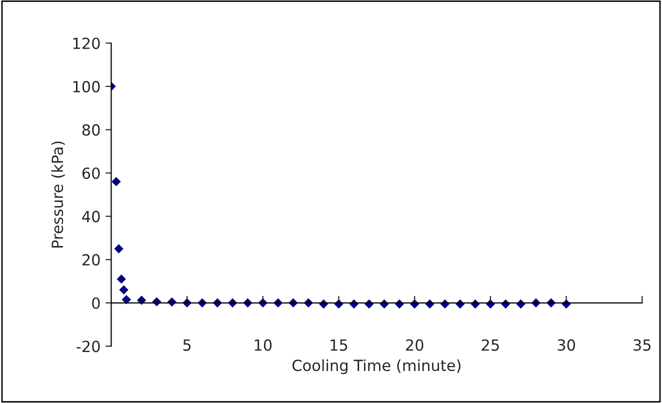 This screenshot has width=662, height=403. What do you see at coordinates (376, 366) in the screenshot?
I see `x-axis-title: Cooling Time (minute)` at bounding box center [376, 366].